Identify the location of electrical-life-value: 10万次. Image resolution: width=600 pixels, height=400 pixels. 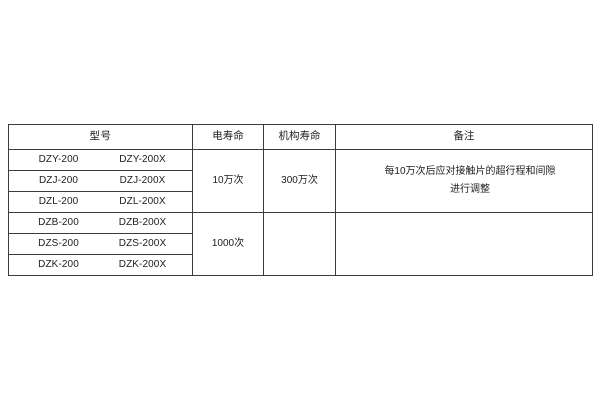
(228, 180).